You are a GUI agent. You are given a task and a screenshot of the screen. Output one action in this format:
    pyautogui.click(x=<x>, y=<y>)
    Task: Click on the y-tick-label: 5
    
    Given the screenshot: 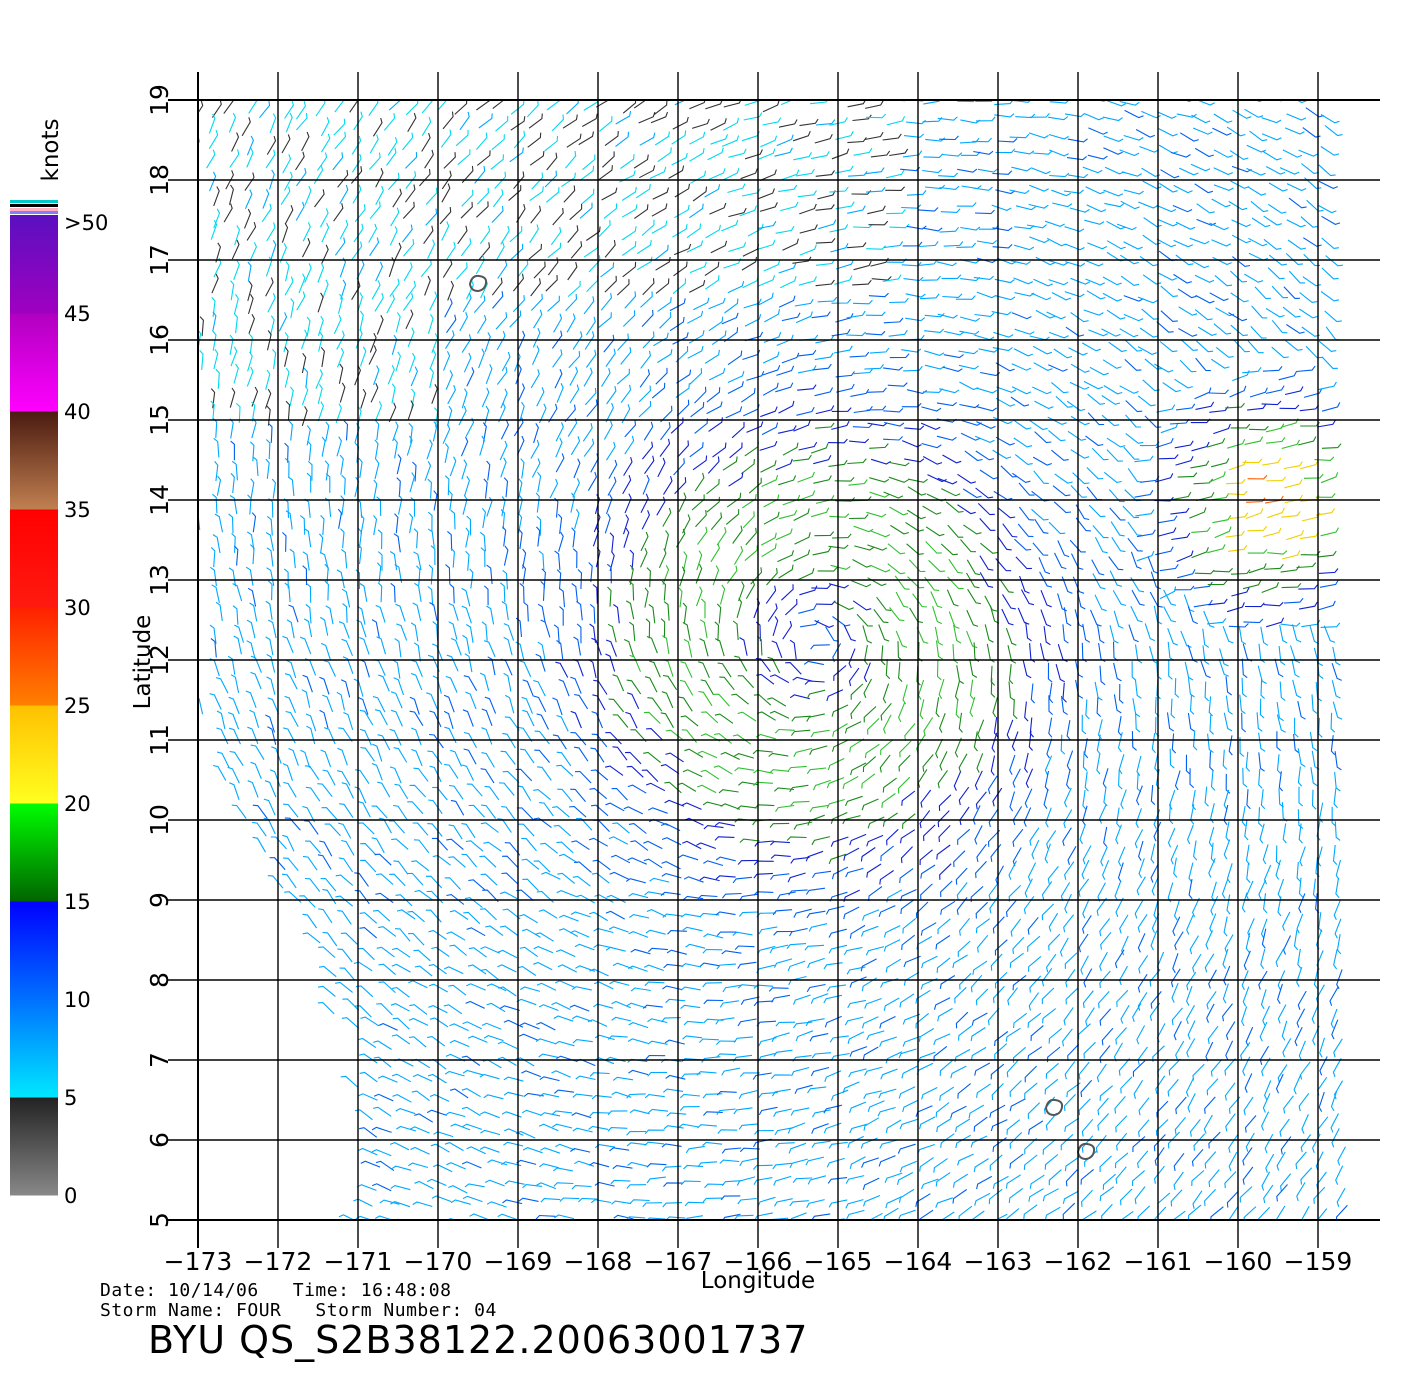 What is the action you would take?
    pyautogui.click(x=159, y=1220)
    